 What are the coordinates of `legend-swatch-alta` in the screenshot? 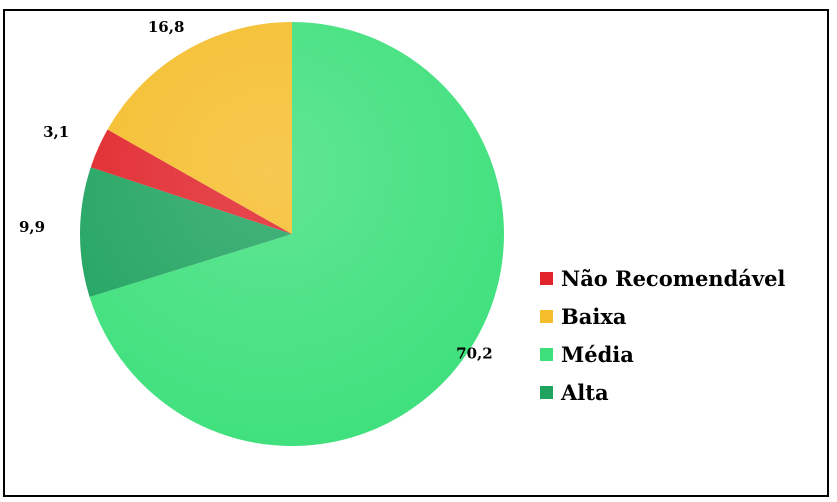 It's located at (546, 392).